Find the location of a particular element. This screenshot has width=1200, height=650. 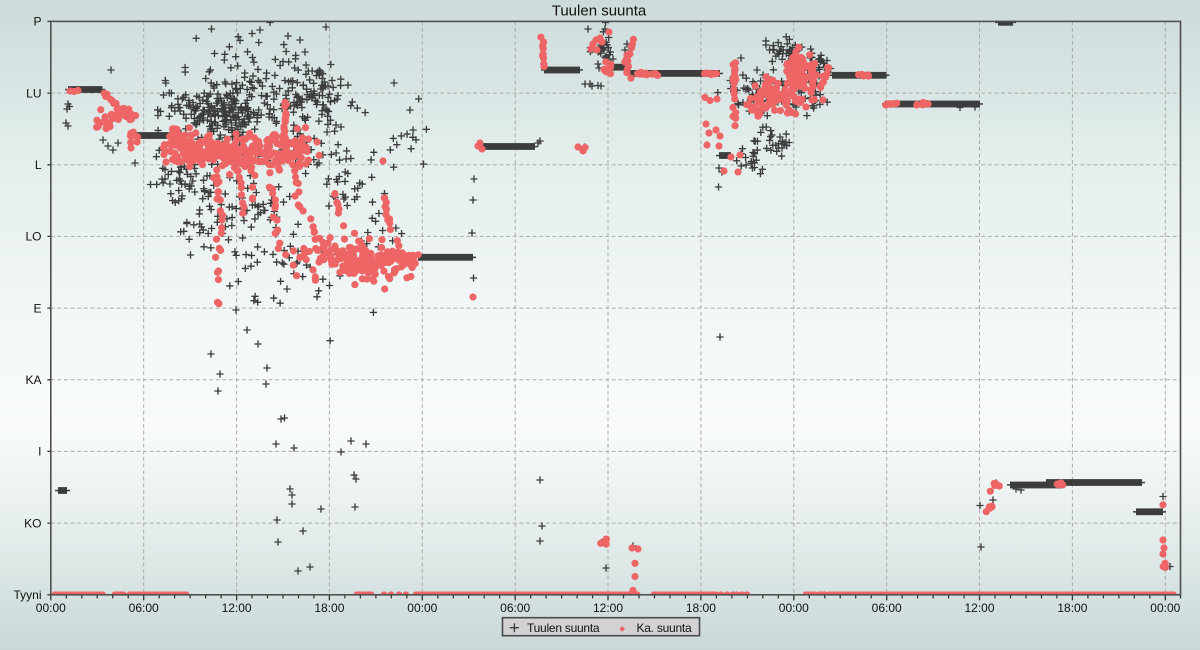

svg-text: KO is located at coordinates (32, 523).